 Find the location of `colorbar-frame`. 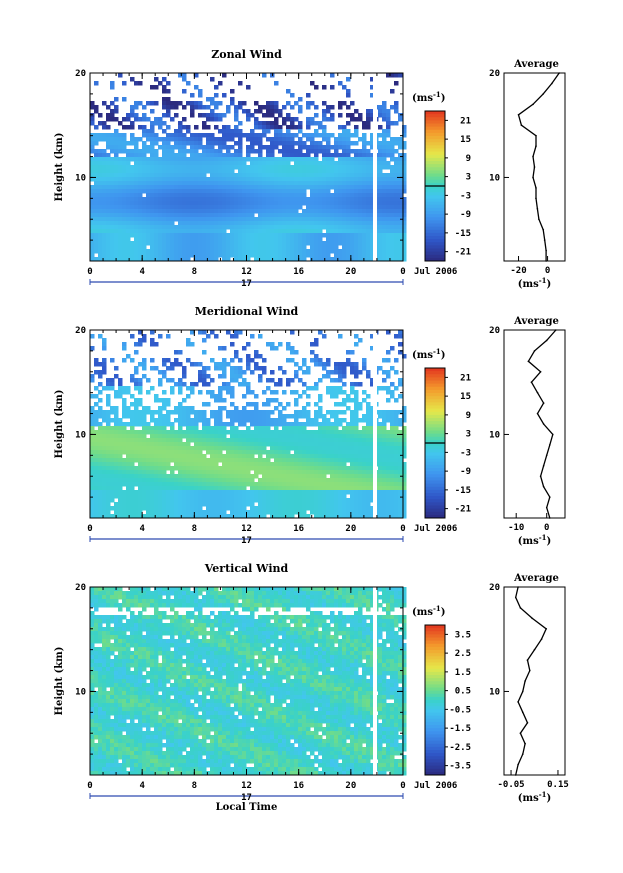

colorbar-frame is located at coordinates (435, 700).